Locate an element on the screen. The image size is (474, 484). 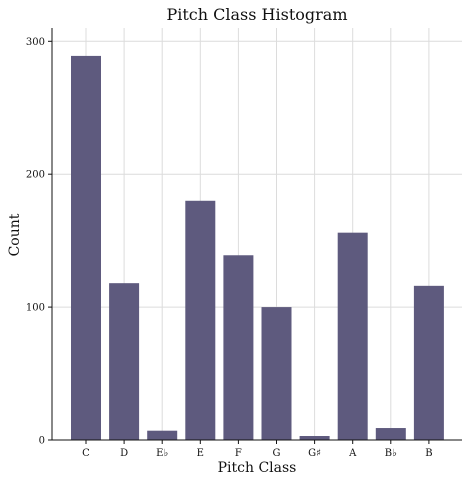
x-tick-label: B♭ is located at coordinates (391, 453).